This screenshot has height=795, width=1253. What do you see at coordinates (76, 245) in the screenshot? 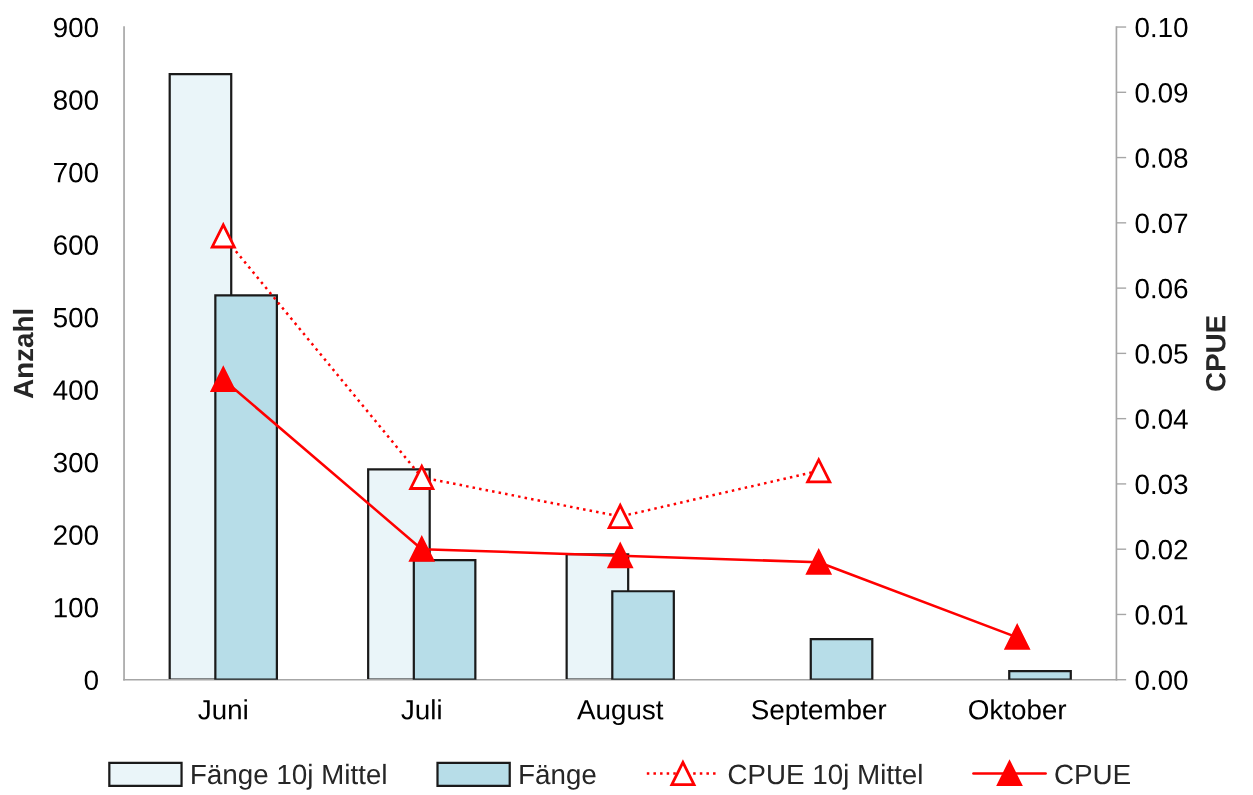
I see `y-tick-label: 600` at bounding box center [76, 245].